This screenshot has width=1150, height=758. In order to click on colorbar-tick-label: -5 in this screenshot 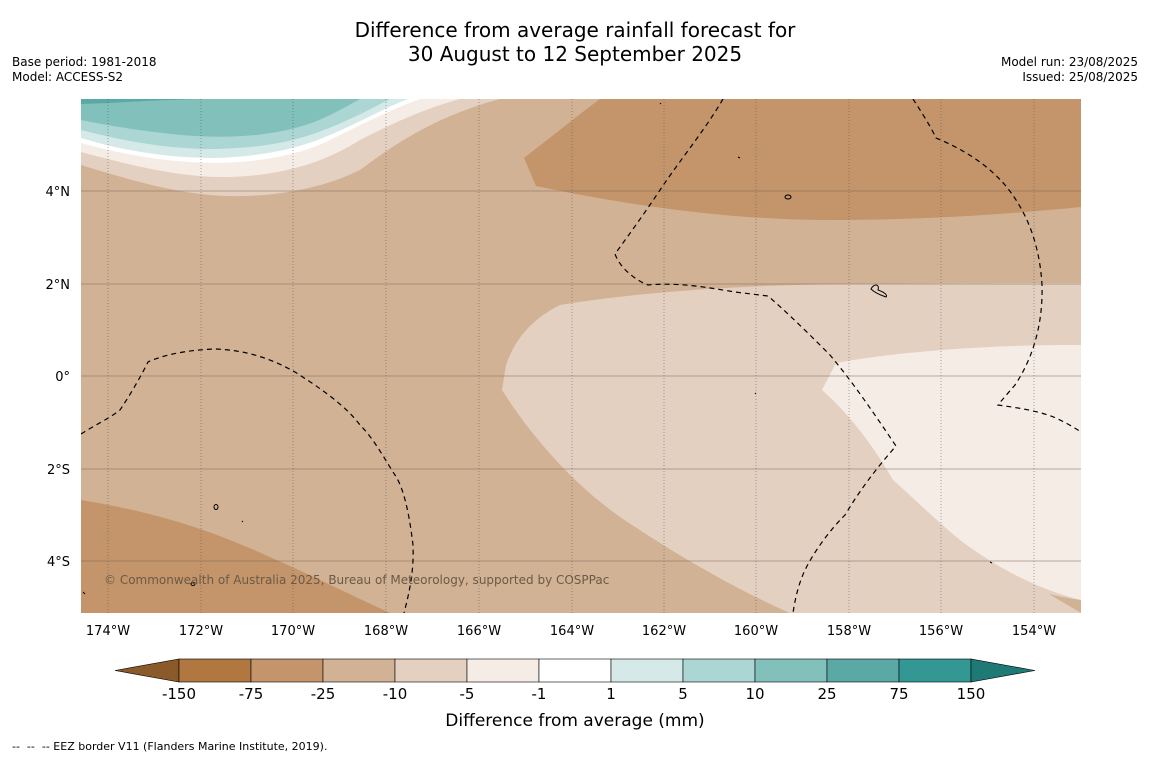, I will do `click(467, 694)`.